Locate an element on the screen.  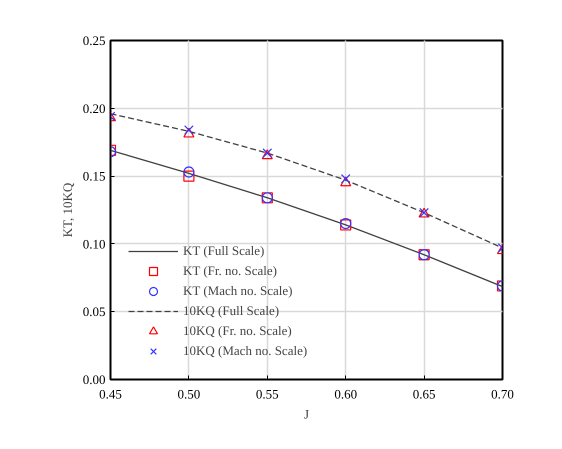
x-tick-label: 0.45 is located at coordinates (110, 394).